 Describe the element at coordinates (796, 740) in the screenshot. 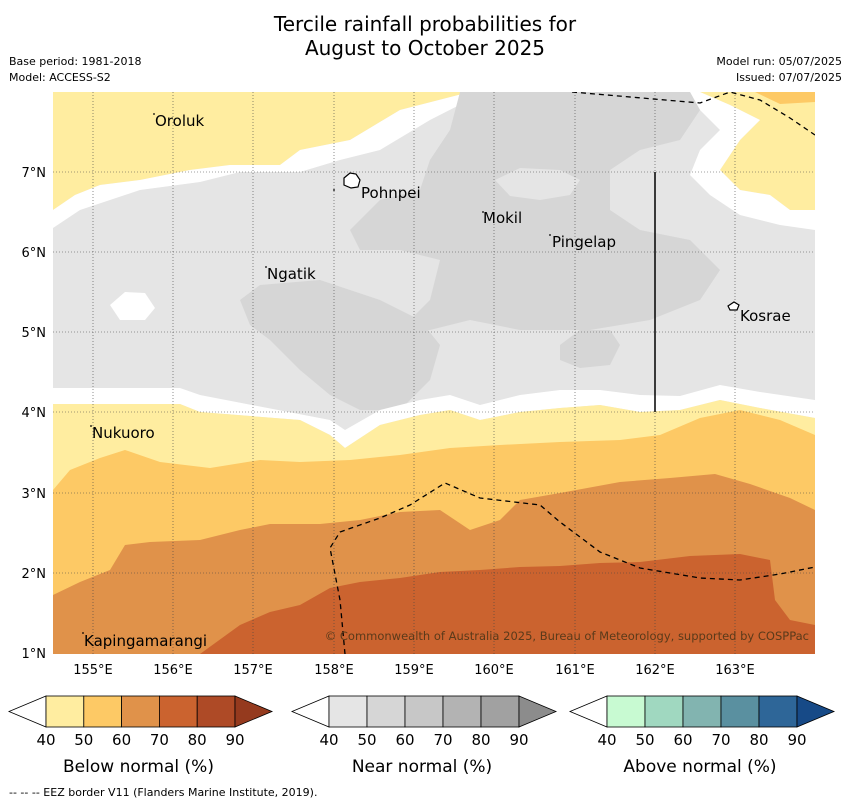

I see `above-normal-colorbar-tick: 90` at that location.